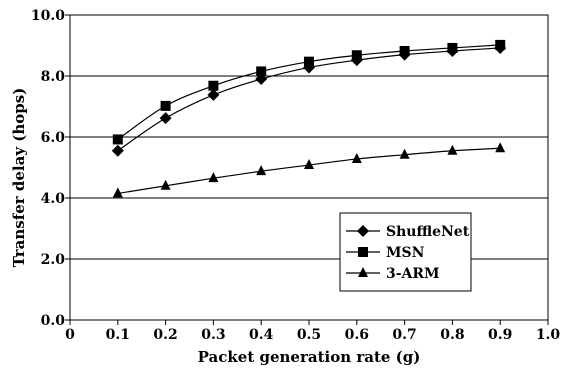 This screenshot has height=373, width=579. What do you see at coordinates (548, 335) in the screenshot?
I see `x-tick-label: 1.0` at bounding box center [548, 335].